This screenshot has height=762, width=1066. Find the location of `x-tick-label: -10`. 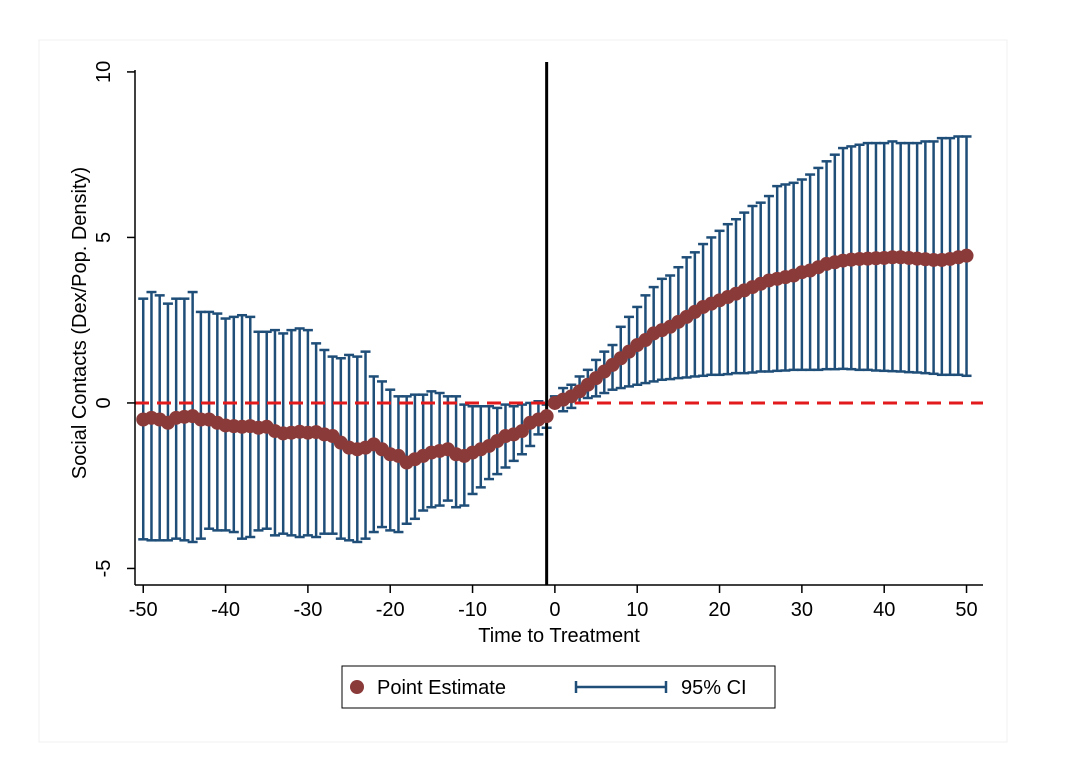

x-tick-label: -10 is located at coordinates (472, 610).